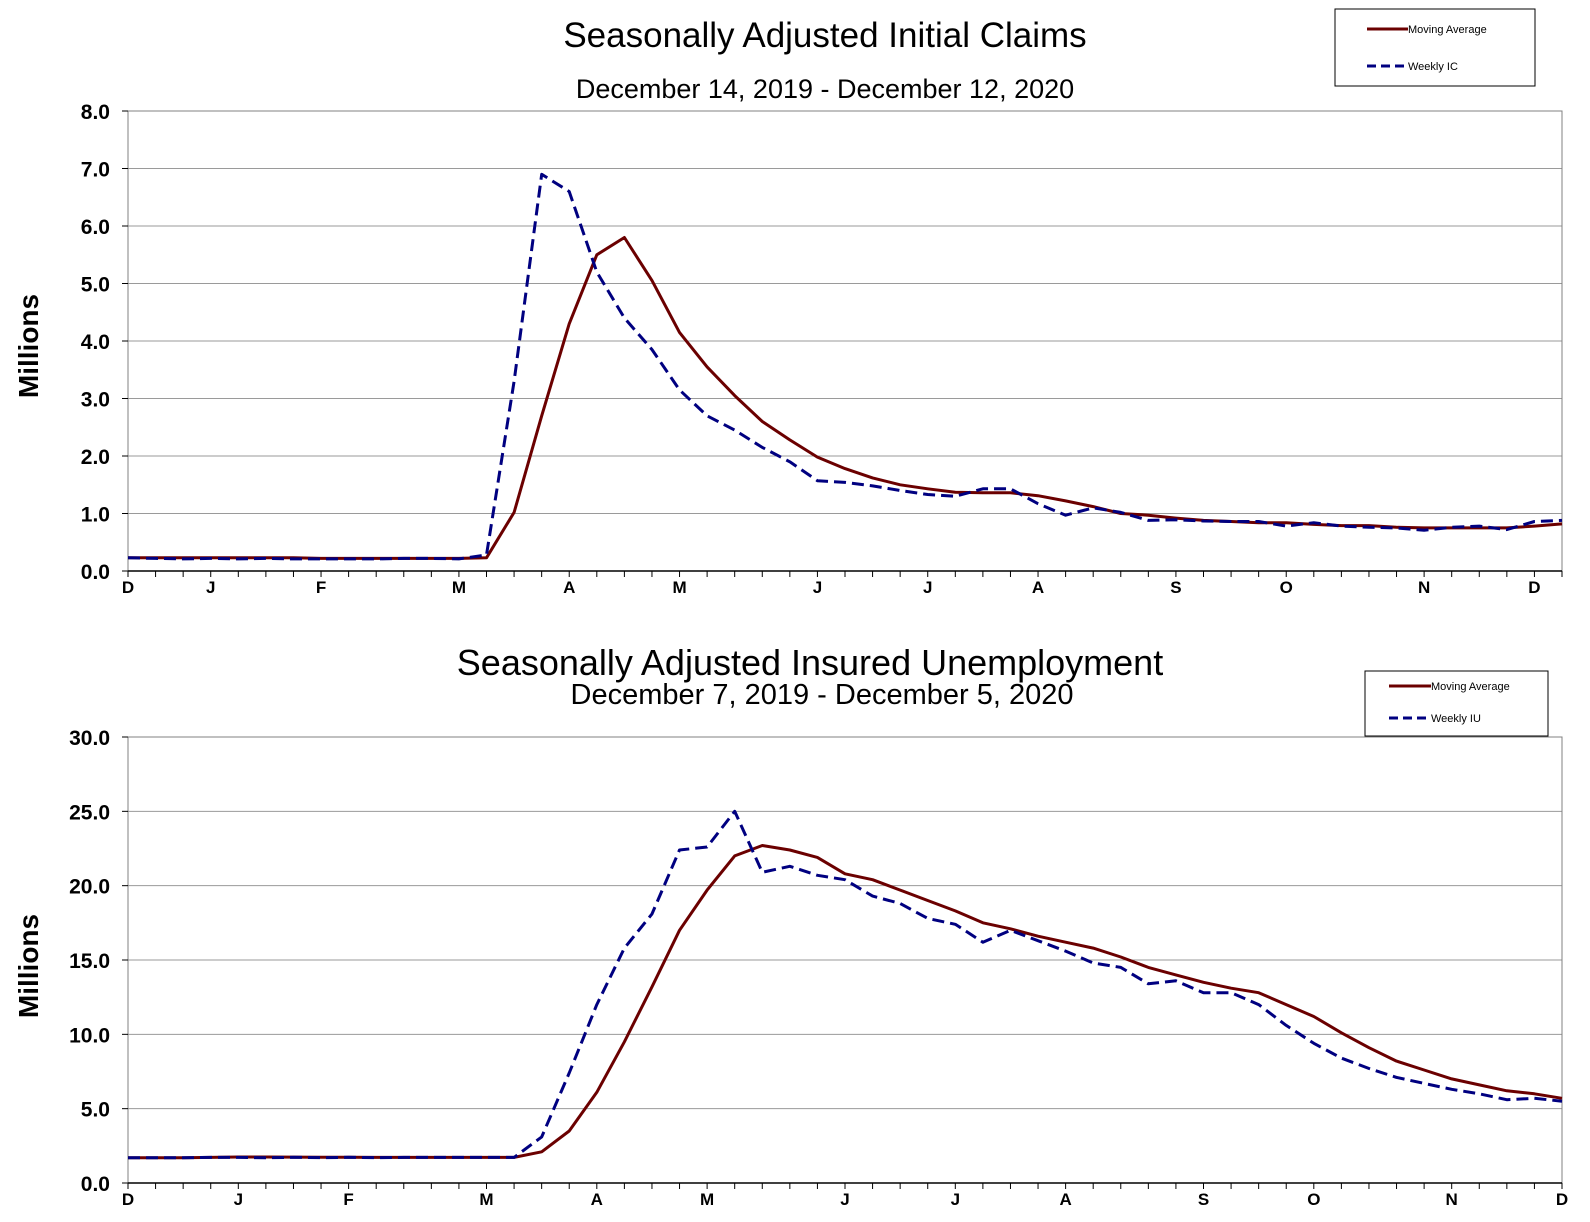 Image resolution: width=1590 pixels, height=1222 pixels. Describe the element at coordinates (95, 457) in the screenshot. I see `y-tick-label: 2.0` at that location.